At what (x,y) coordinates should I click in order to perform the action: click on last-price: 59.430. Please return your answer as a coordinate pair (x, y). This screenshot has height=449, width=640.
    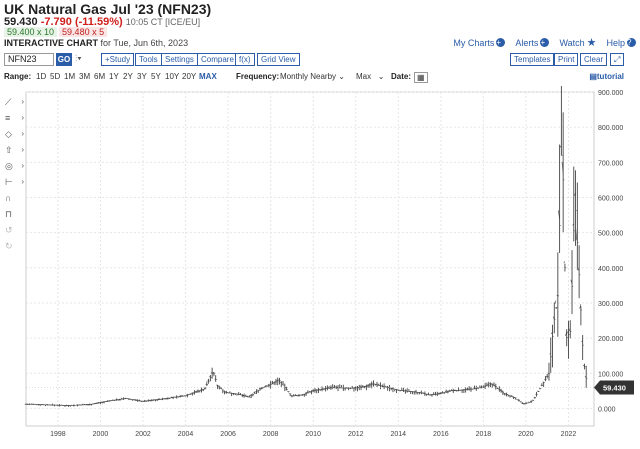
    Looking at the image, I should click on (21, 22).